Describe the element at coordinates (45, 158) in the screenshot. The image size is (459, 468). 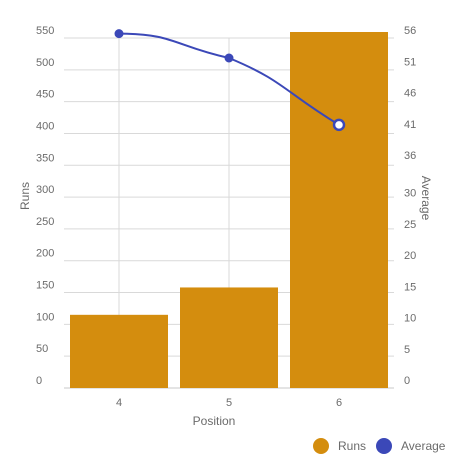
I see `left-tick-label: 350` at that location.